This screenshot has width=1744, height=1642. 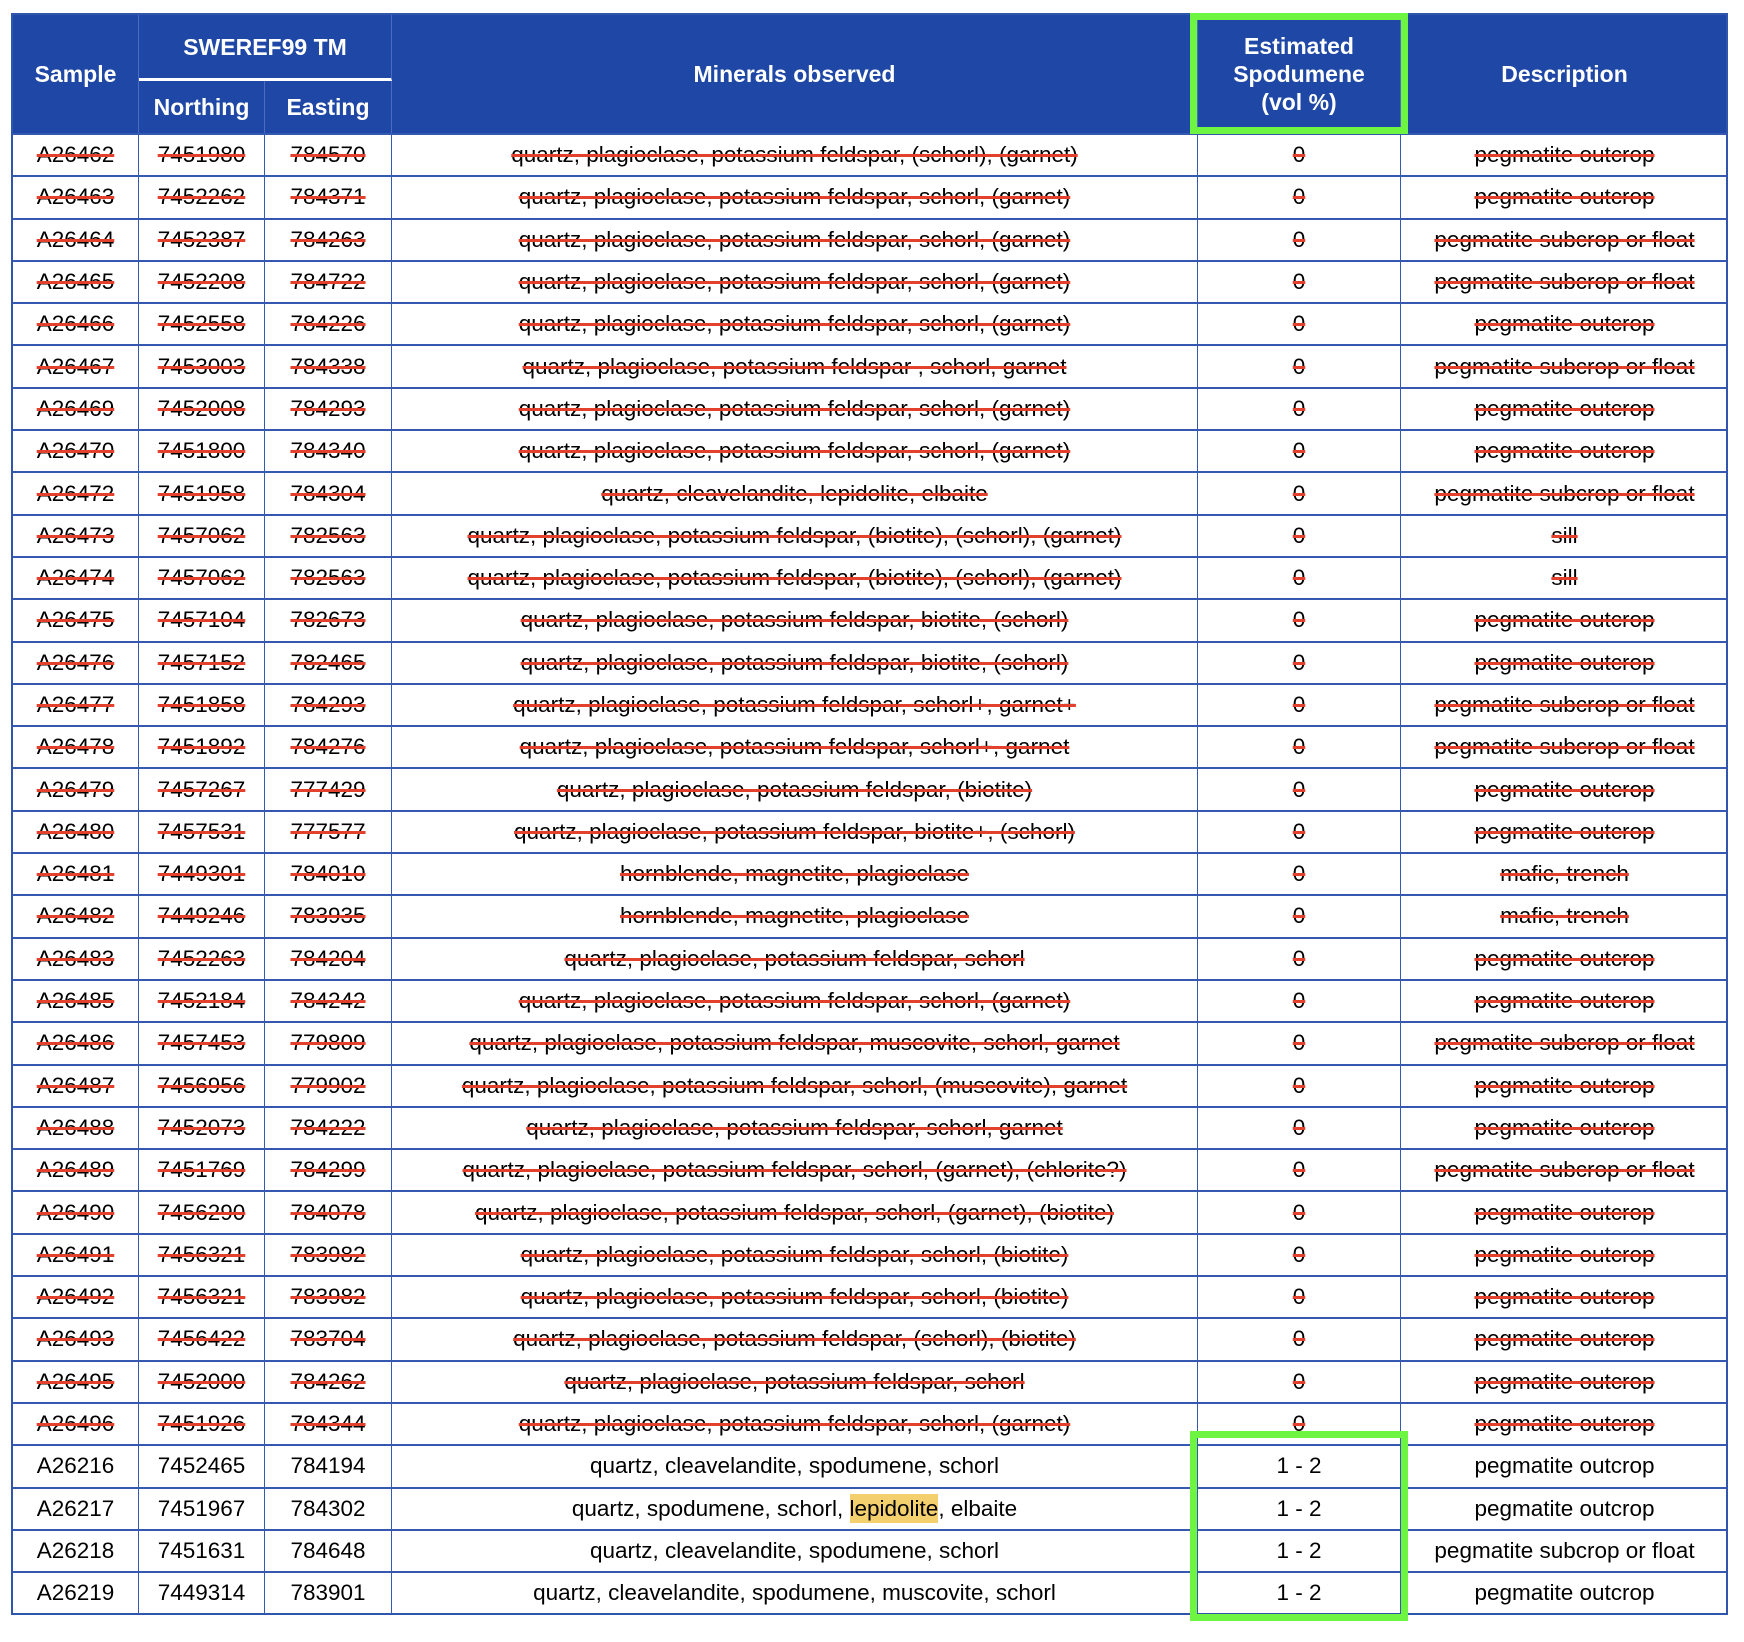 I want to click on sample-text: A26467, so click(x=75, y=366).